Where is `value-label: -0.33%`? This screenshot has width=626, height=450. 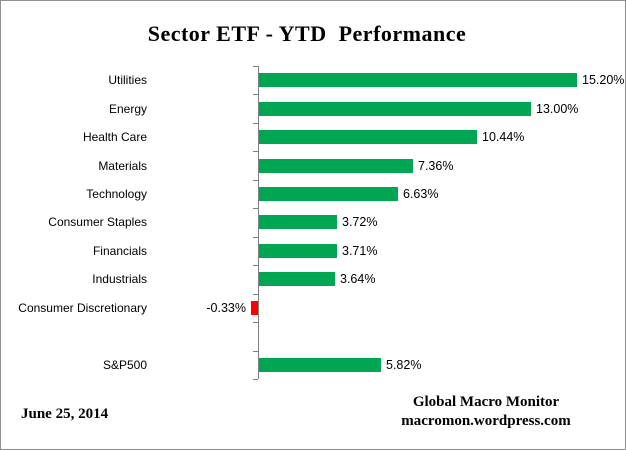 value-label: -0.33% is located at coordinates (226, 308).